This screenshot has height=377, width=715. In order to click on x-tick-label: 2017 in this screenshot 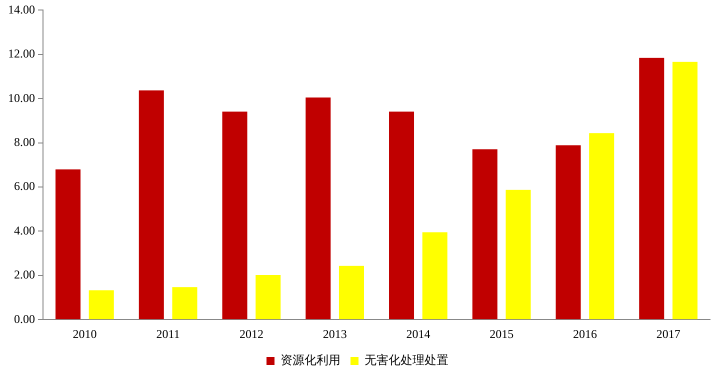, I will do `click(668, 333)`.